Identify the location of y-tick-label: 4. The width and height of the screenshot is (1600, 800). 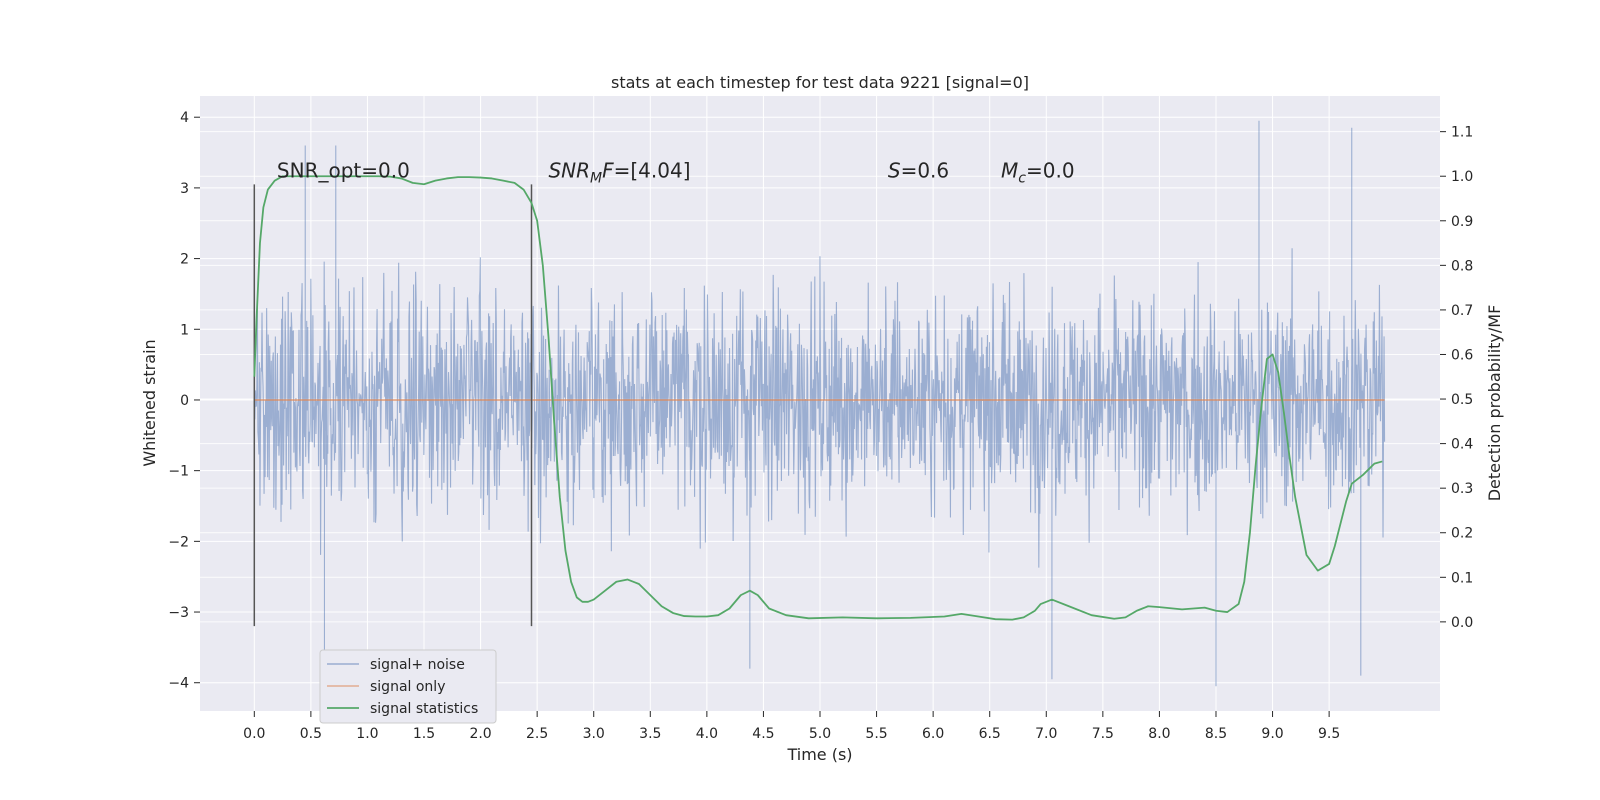
(184, 118).